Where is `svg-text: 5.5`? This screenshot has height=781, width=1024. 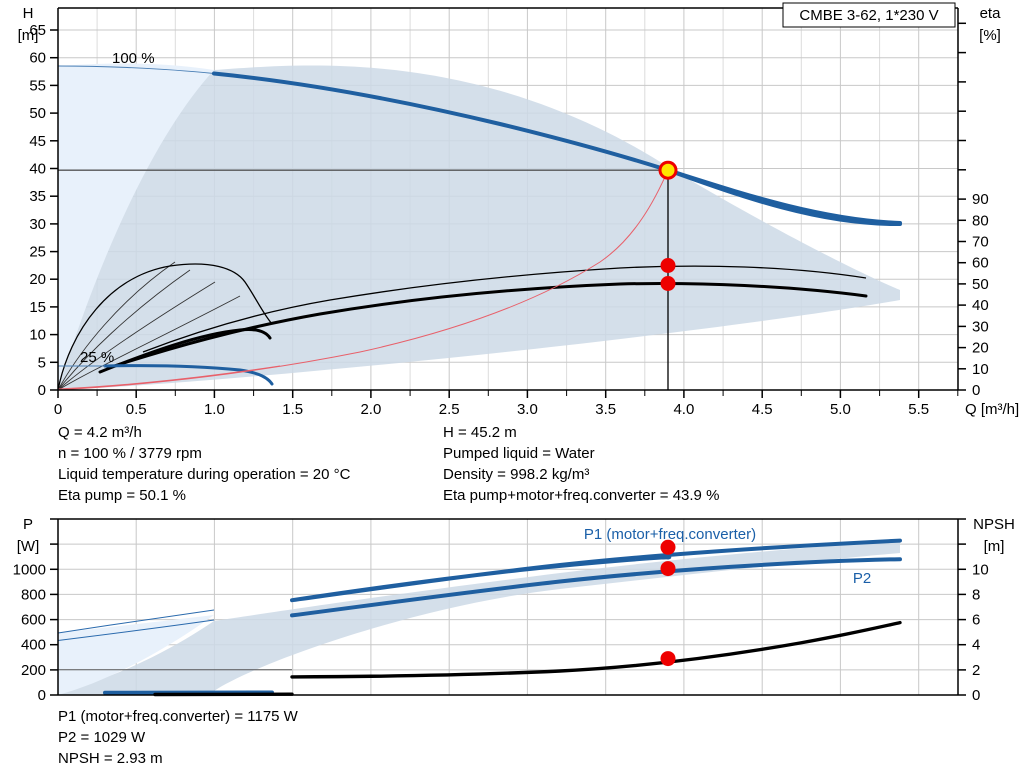
svg-text: 5.5 is located at coordinates (918, 409).